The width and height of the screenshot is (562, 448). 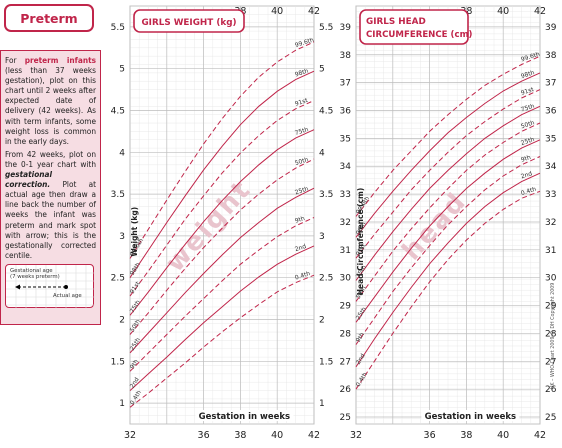 What do you see at coordinates (551, 334) in the screenshot?
I see `head-y-tick-right: 28` at bounding box center [551, 334].